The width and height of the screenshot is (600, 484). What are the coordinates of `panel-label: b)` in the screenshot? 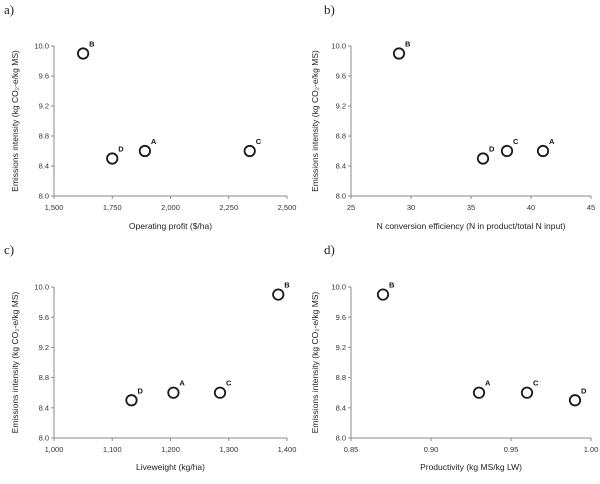 It's located at (329, 9).